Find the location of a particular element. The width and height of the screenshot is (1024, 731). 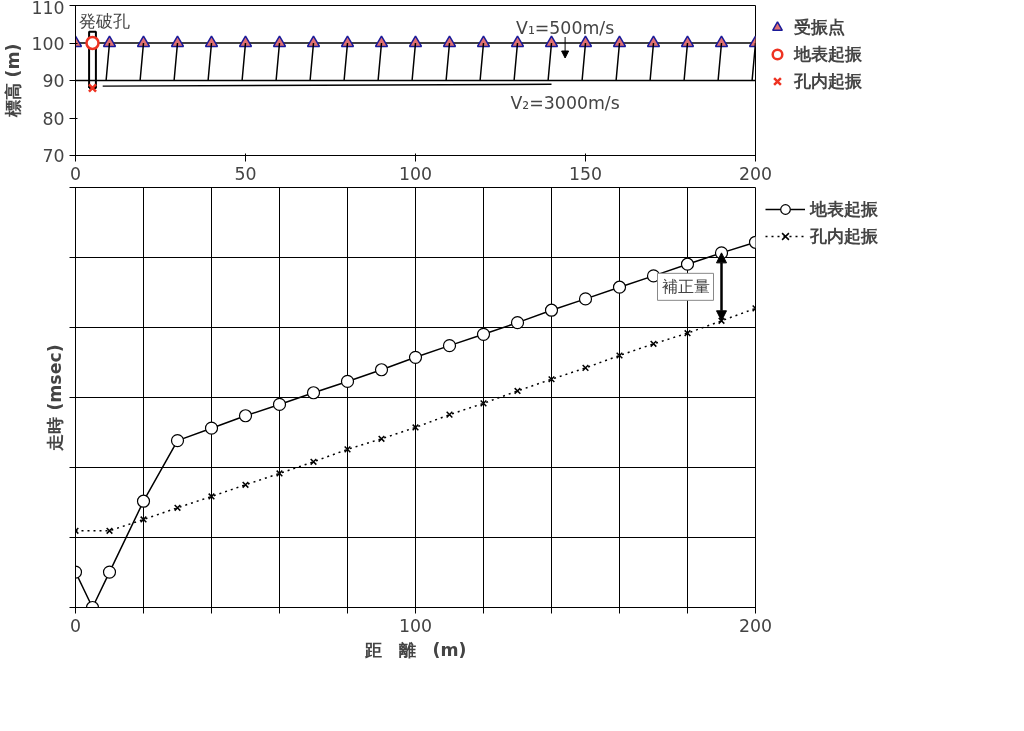

legend-label: 受振点 is located at coordinates (819, 27).